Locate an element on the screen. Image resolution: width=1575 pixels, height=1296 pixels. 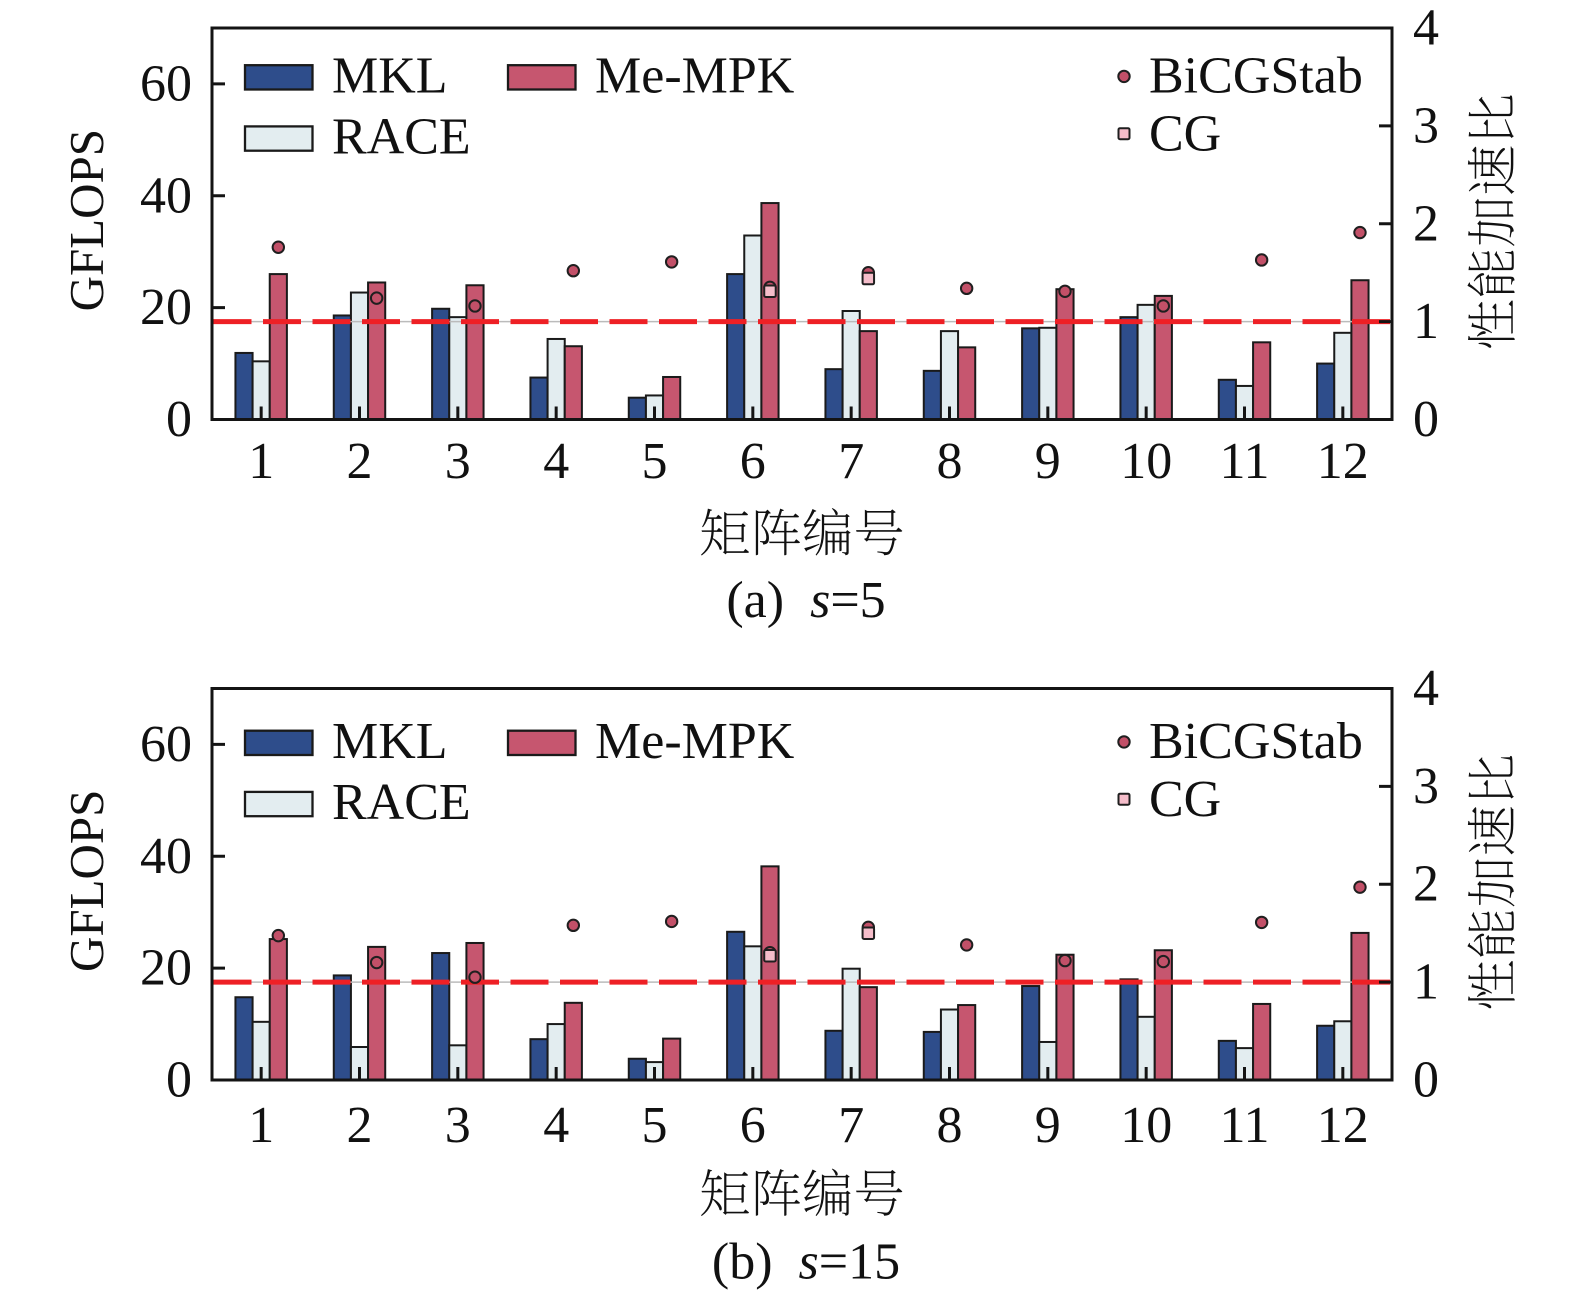
svg-text: (a) s=5 is located at coordinates (805, 600).